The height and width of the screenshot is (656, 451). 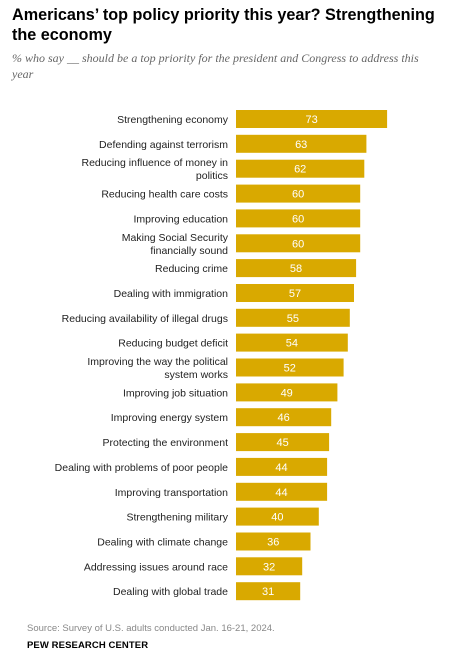 What do you see at coordinates (157, 362) in the screenshot?
I see `category-label-line: Improving the way the political` at bounding box center [157, 362].